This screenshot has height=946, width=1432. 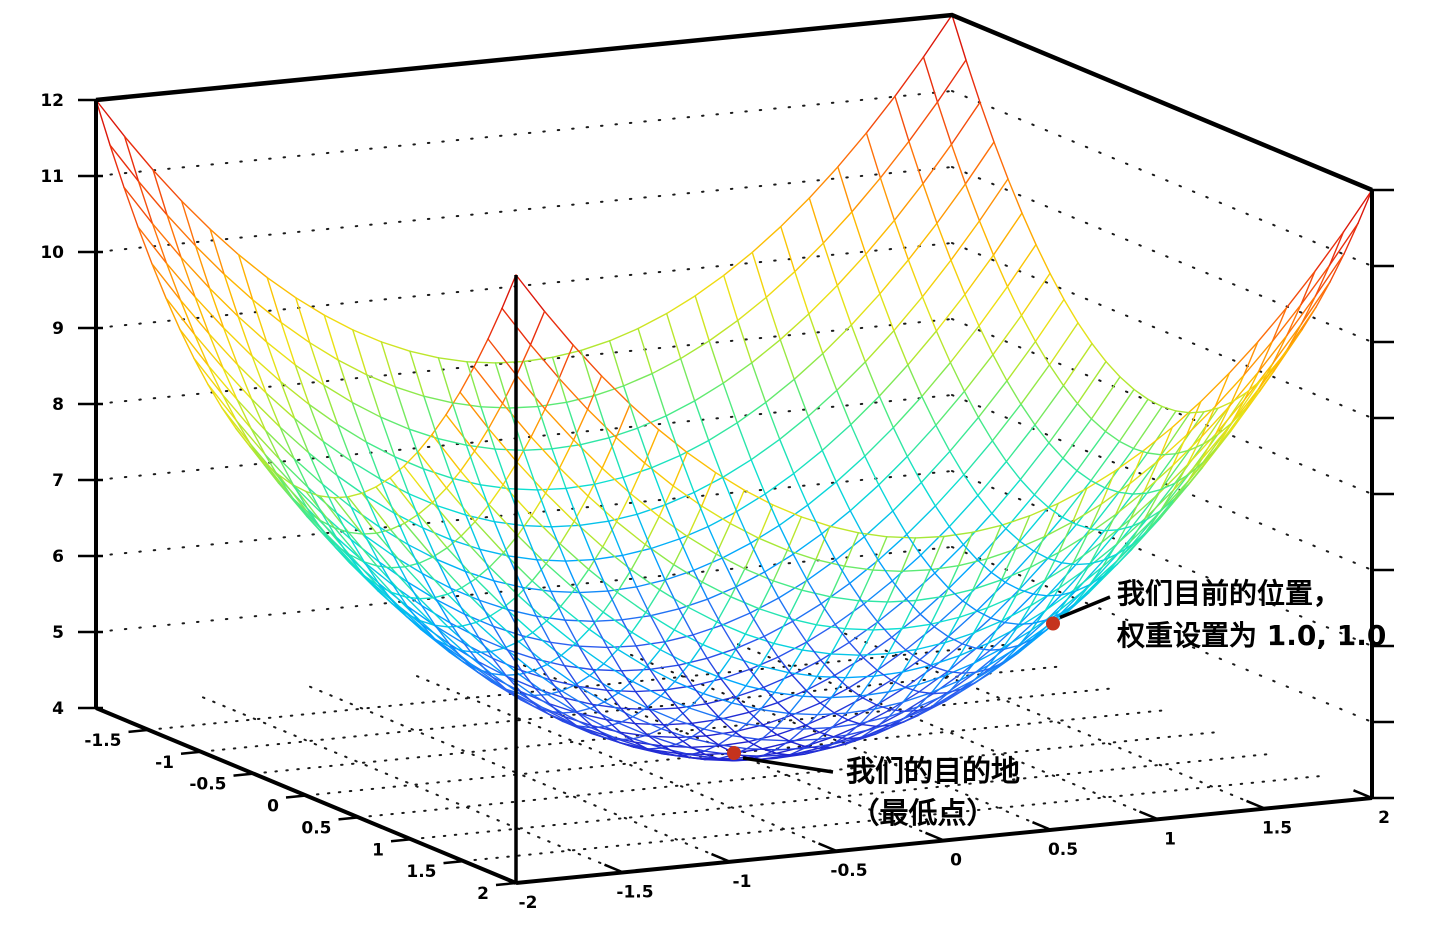 I want to click on z-axis-tick-label: 4, so click(x=58, y=709).